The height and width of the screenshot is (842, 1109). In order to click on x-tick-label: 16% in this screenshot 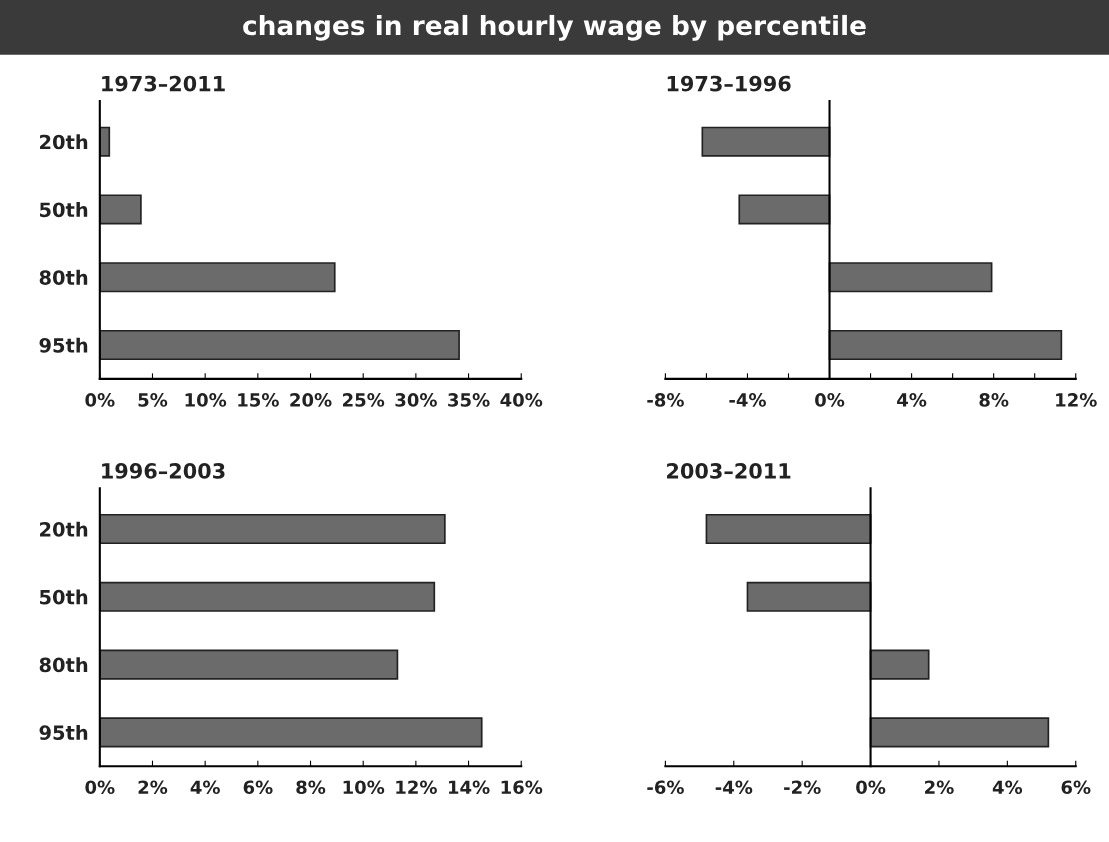, I will do `click(522, 787)`.